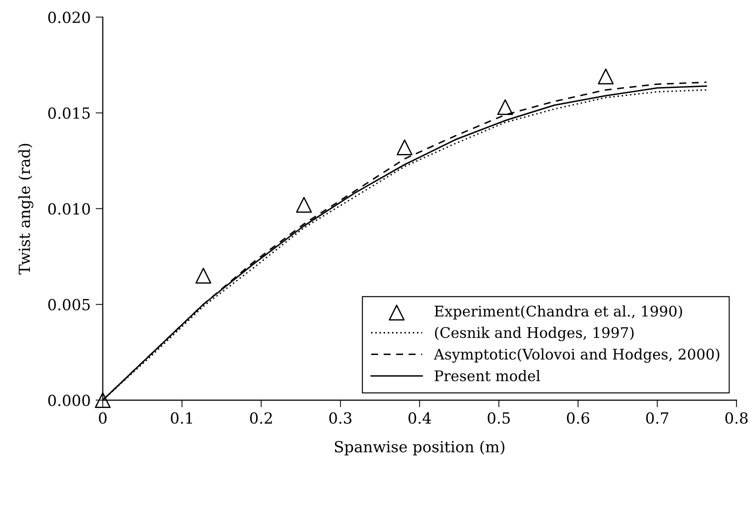 Image resolution: width=750 pixels, height=519 pixels. I want to click on x-tick-label: 0.2, so click(261, 418).